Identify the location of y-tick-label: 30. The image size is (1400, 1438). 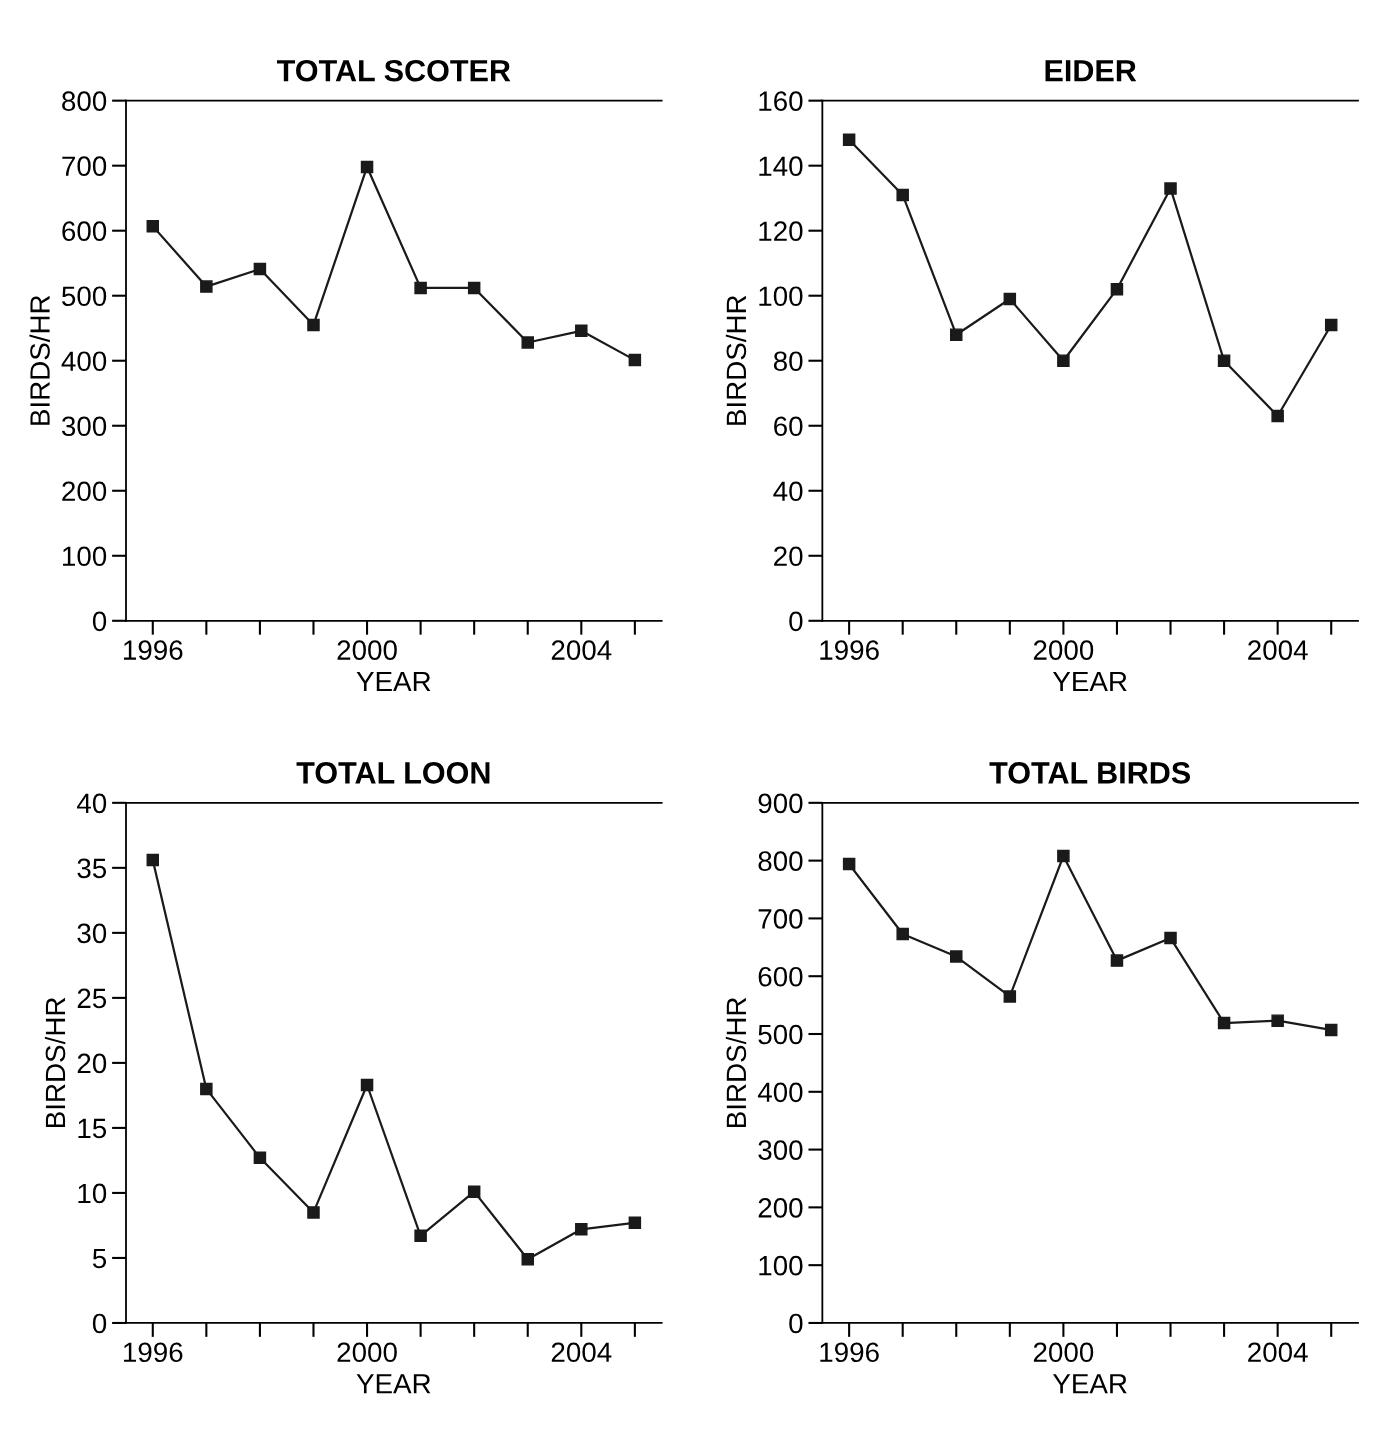
(92, 933).